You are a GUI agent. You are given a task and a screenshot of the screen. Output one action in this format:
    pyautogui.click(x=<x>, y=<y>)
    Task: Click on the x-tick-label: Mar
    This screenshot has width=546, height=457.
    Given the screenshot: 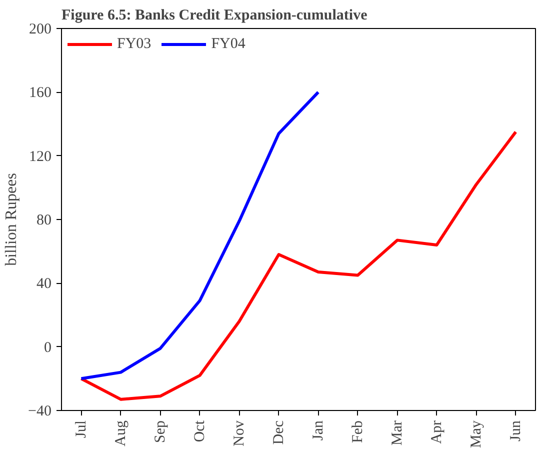 What is the action you would take?
    pyautogui.click(x=397, y=433)
    